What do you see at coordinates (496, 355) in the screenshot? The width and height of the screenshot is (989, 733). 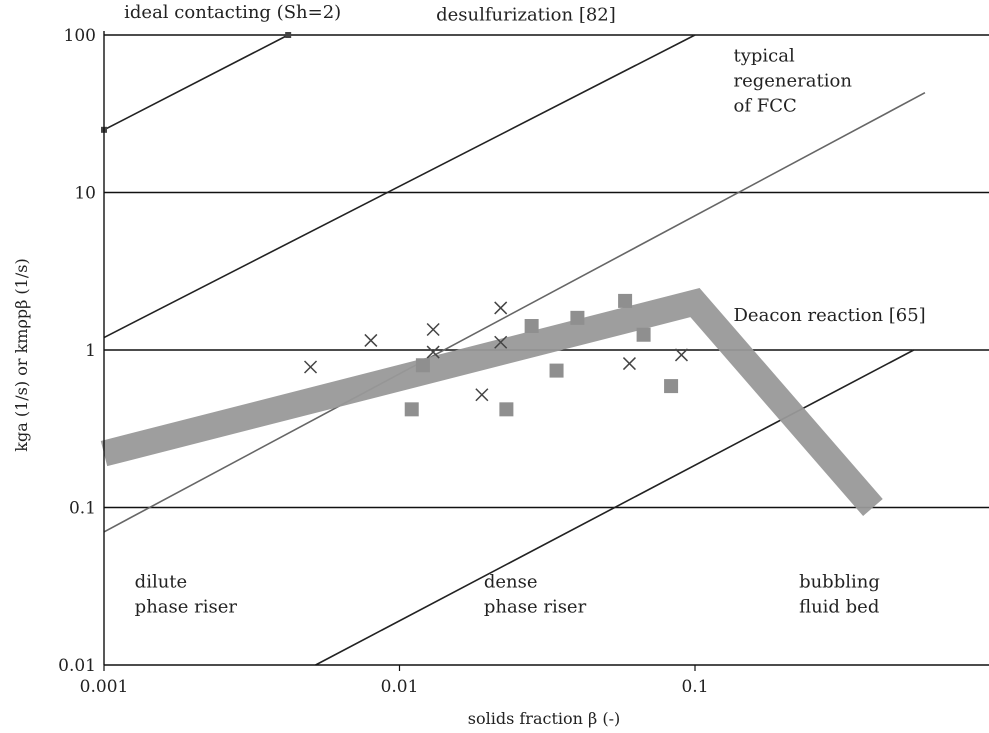 I see `data-points` at bounding box center [496, 355].